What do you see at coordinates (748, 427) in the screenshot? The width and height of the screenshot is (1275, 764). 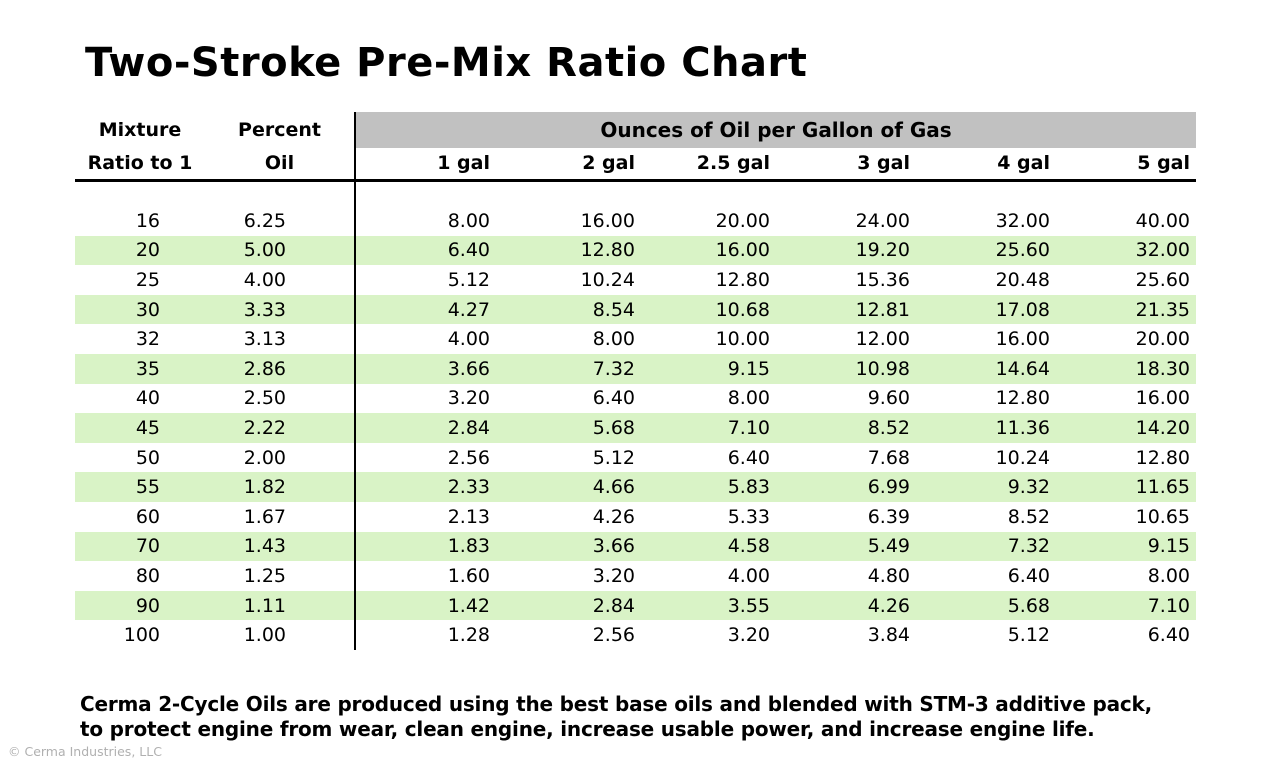 I see `gal-2-5-cell: 7.10` at bounding box center [748, 427].